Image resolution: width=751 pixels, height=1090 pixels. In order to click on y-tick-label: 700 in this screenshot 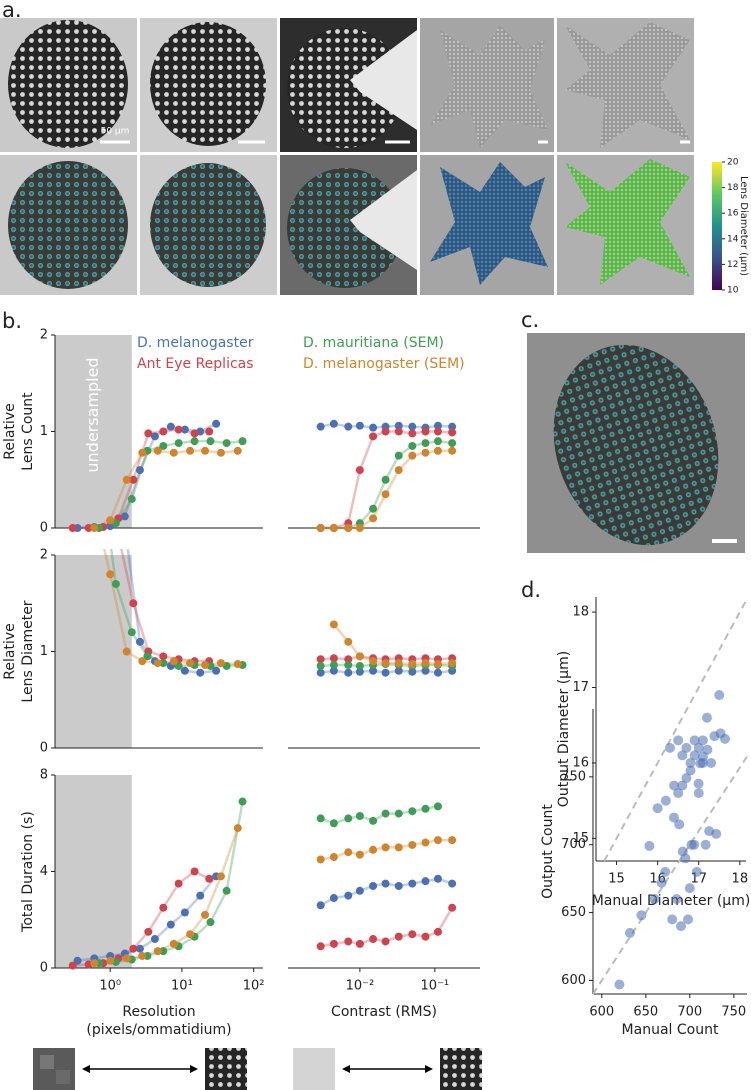, I will do `click(573, 844)`.